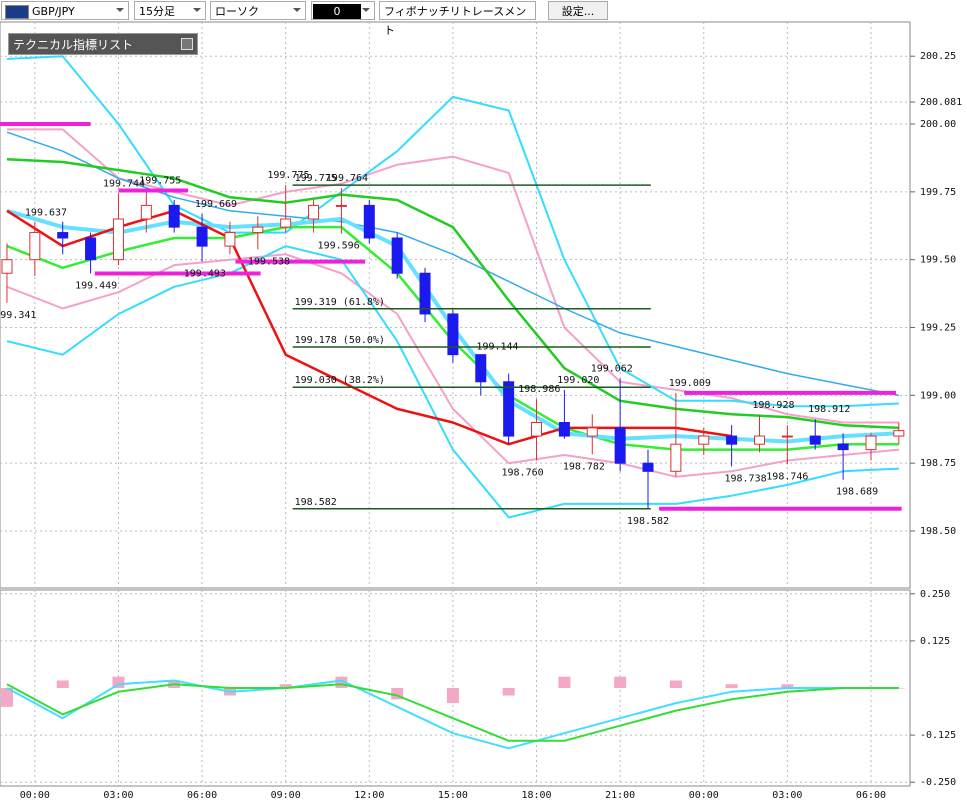 The width and height of the screenshot is (967, 802). Describe the element at coordinates (938, 782) in the screenshot. I see `y-tick-label: -0.250` at that location.